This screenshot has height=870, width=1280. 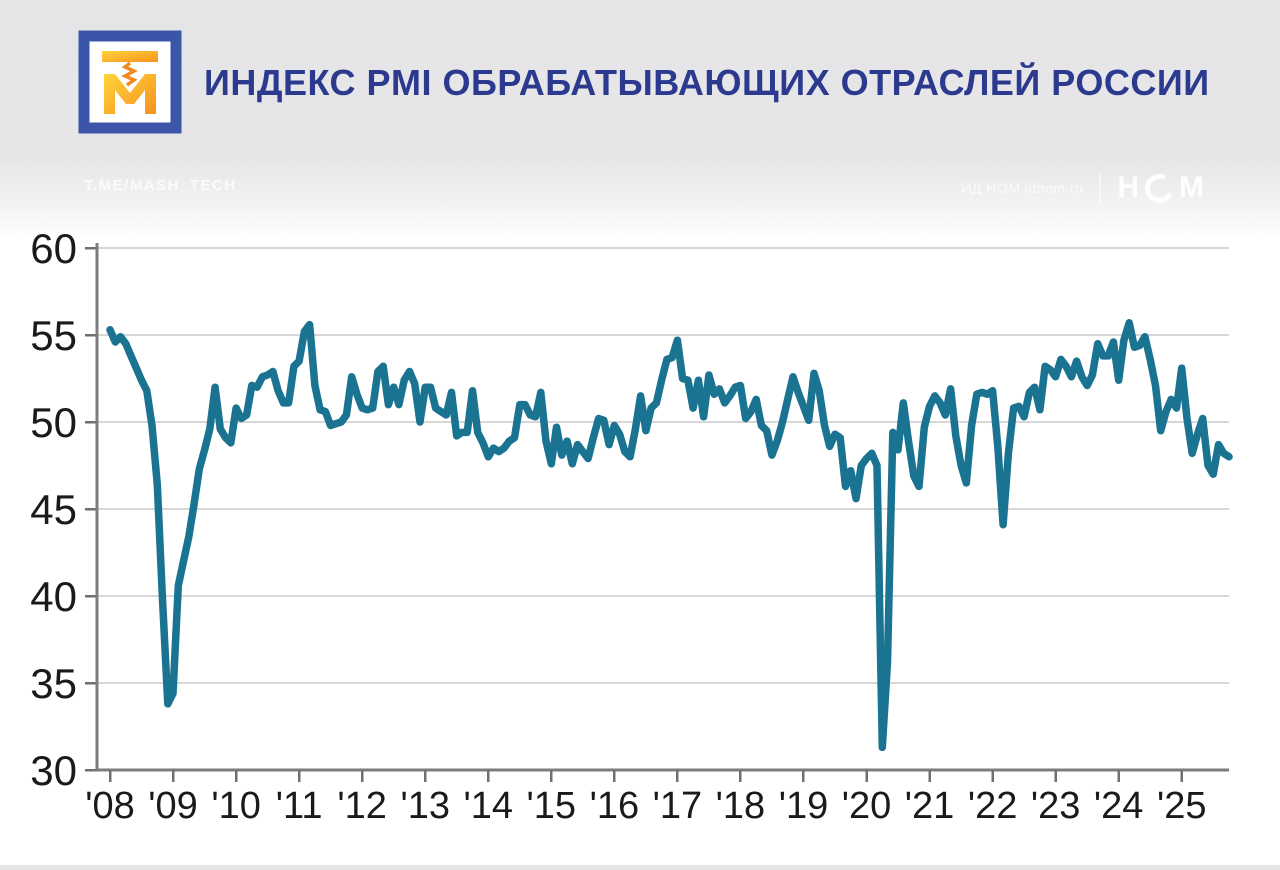 I want to click on svg-text: 60, so click(x=53, y=248).